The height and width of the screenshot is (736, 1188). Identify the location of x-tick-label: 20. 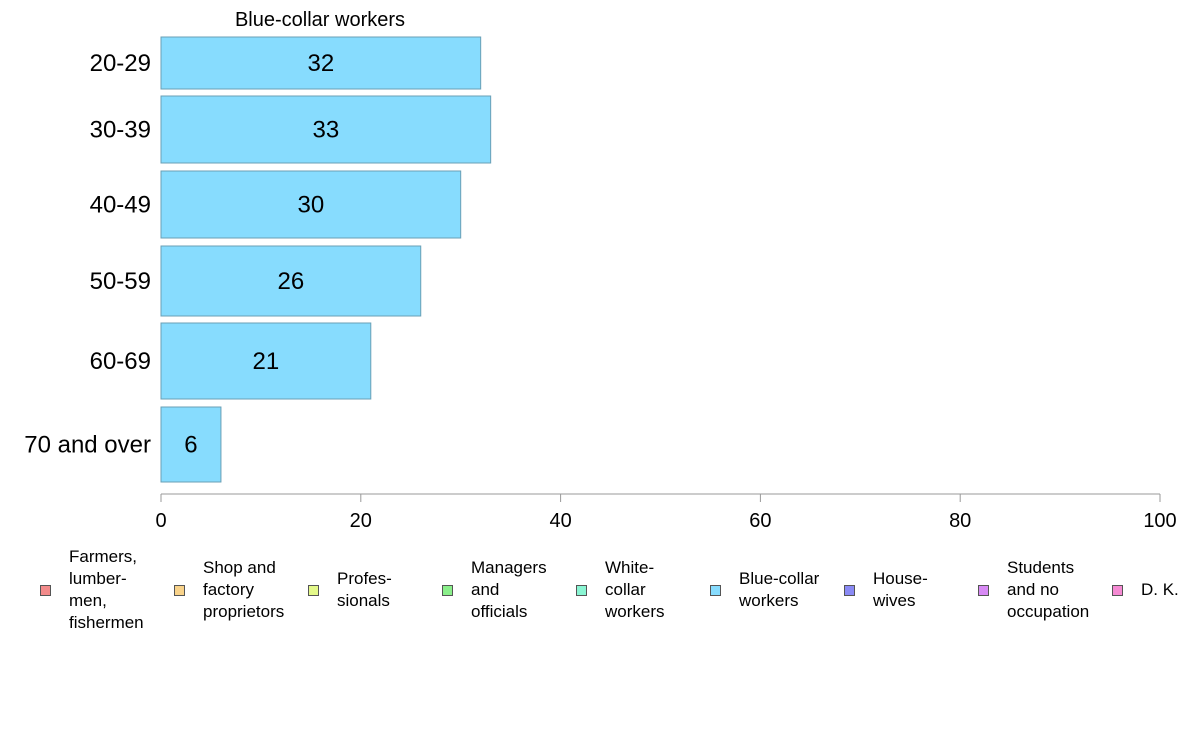
(361, 521).